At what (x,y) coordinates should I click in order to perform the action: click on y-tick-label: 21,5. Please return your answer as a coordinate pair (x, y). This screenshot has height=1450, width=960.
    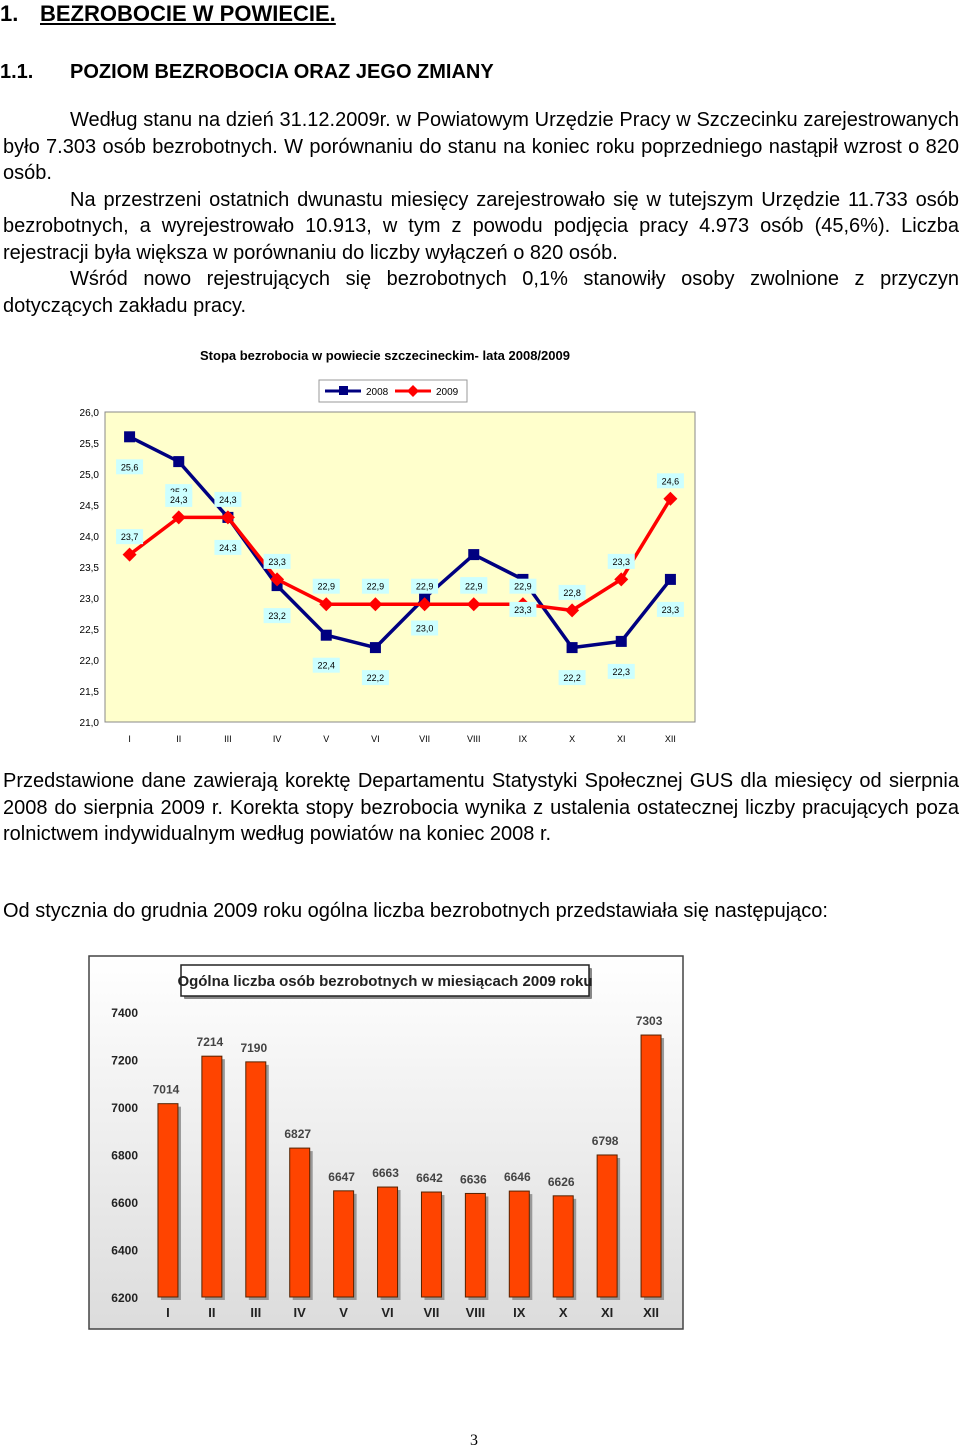
    Looking at the image, I should click on (90, 692).